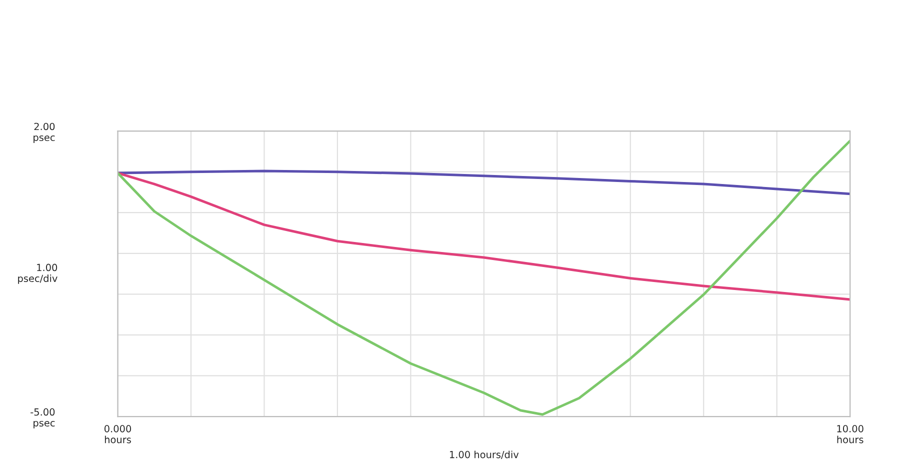 This screenshot has width=920, height=468. What do you see at coordinates (42, 418) in the screenshot?
I see `y-tick-label: -5.00 psec` at bounding box center [42, 418].